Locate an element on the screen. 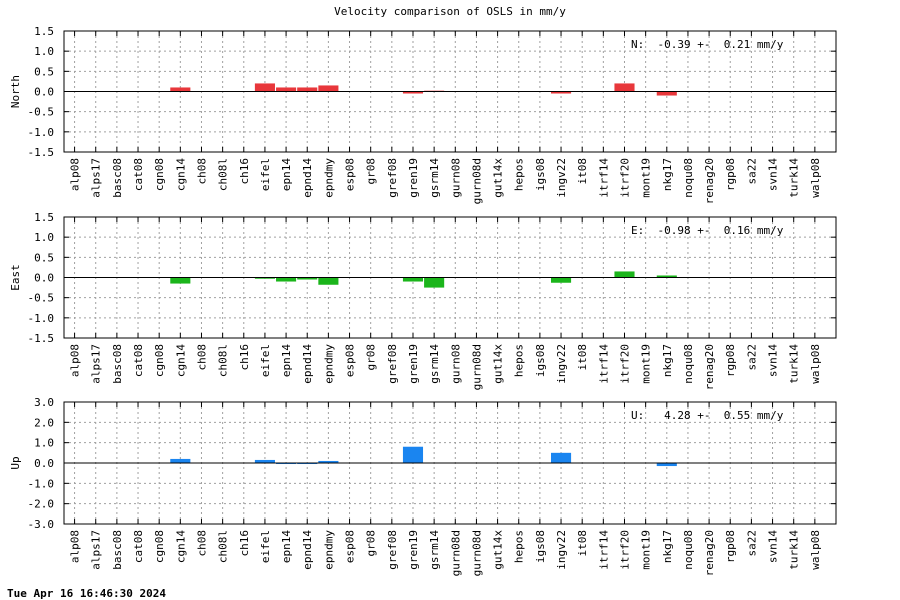 The width and height of the screenshot is (900, 600). ytick-label: 0.0 is located at coordinates (44, 92).